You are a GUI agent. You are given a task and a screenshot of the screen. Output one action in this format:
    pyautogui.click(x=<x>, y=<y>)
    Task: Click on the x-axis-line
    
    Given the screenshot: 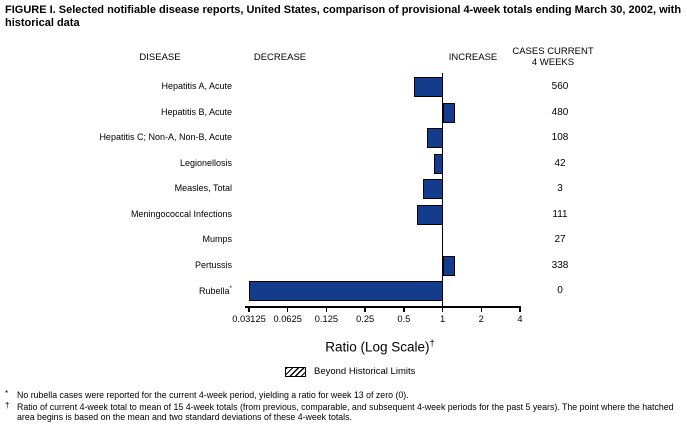 What is the action you would take?
    pyautogui.click(x=383, y=307)
    